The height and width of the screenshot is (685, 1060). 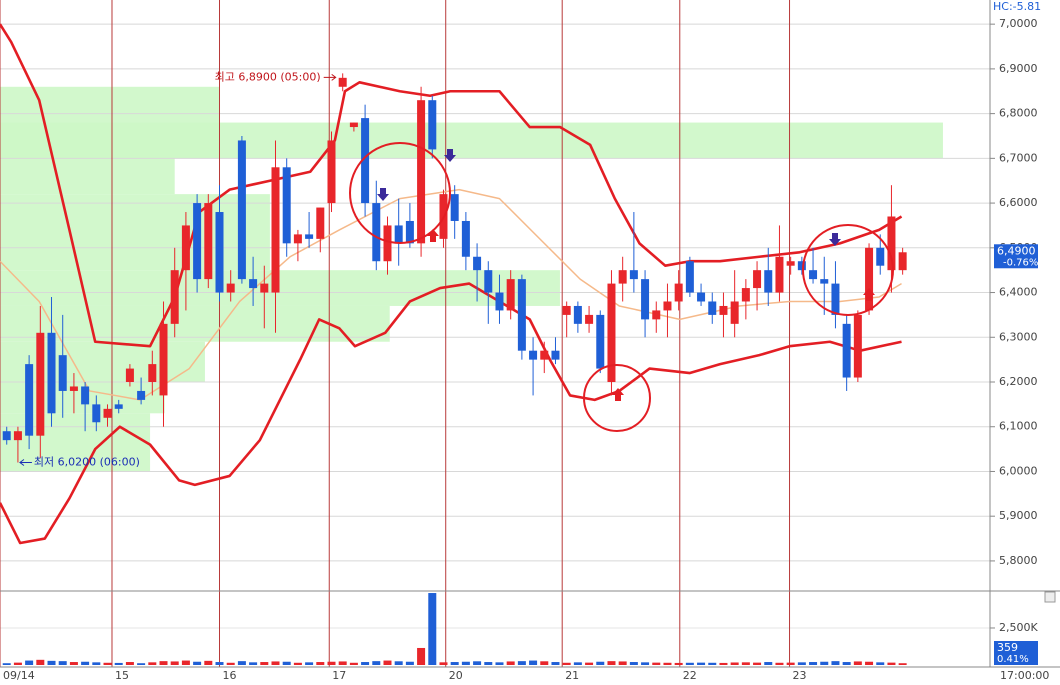 I want to click on x-tick-label: 16, so click(x=230, y=675).